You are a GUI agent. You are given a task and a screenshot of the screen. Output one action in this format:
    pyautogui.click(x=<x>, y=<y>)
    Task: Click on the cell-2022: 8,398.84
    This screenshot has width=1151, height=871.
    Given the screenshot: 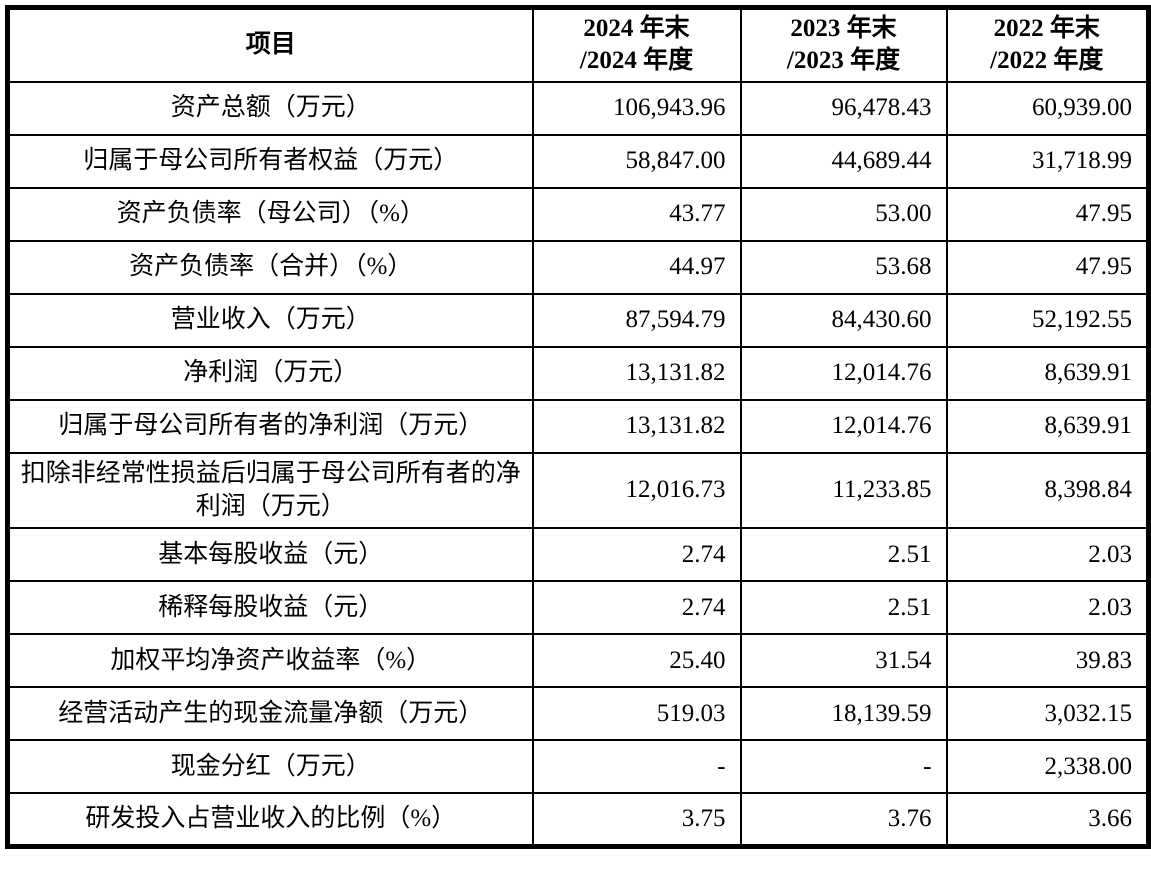 What is the action you would take?
    pyautogui.click(x=1047, y=490)
    